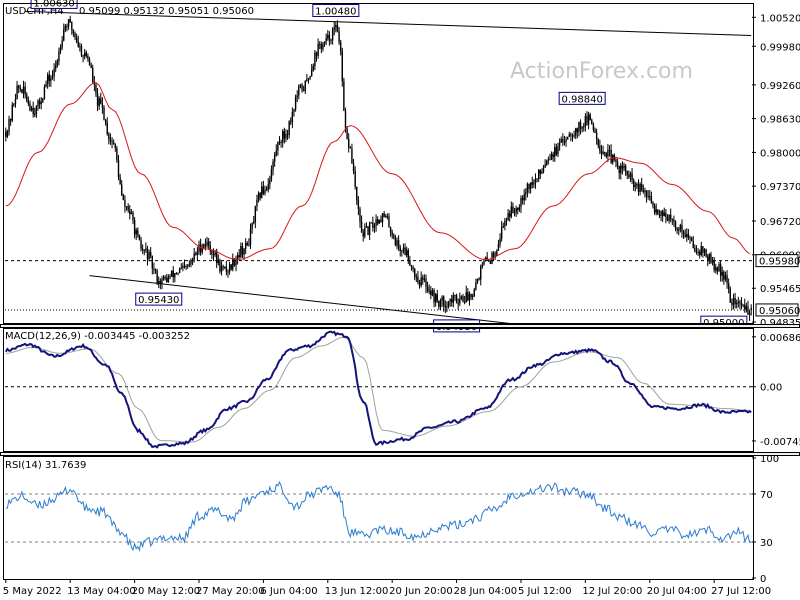  I want to click on time-tick-label: 13 May 04:00, so click(101, 591).